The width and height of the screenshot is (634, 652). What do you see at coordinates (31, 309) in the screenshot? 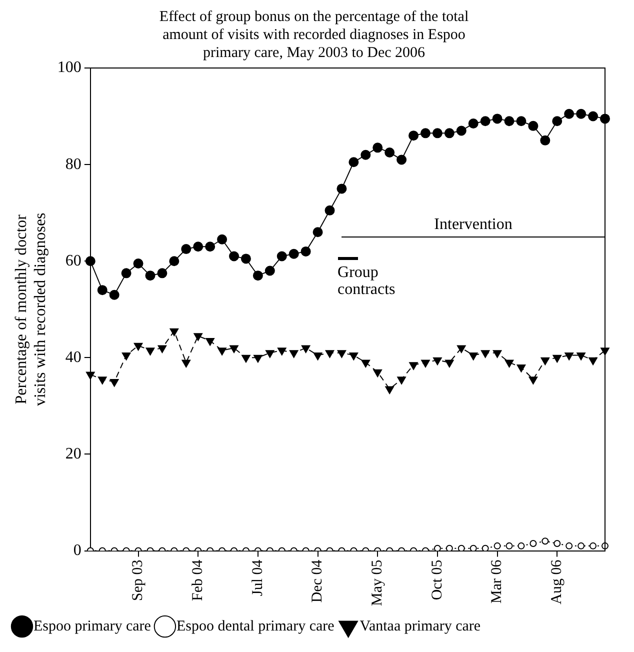
I see `y-axis-title: Percentage of monthly doctor visits with recorded diagnoses` at bounding box center [31, 309].